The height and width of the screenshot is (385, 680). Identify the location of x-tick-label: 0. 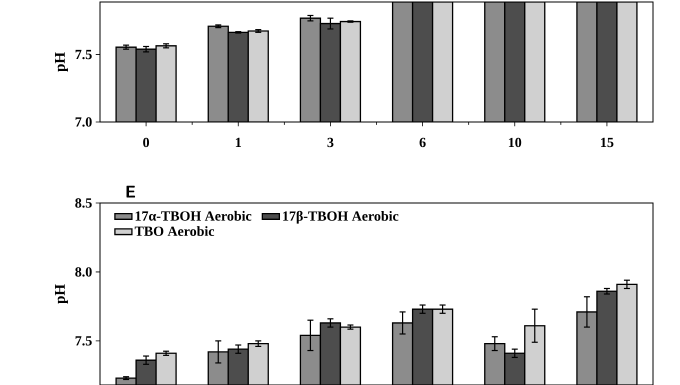
(146, 143).